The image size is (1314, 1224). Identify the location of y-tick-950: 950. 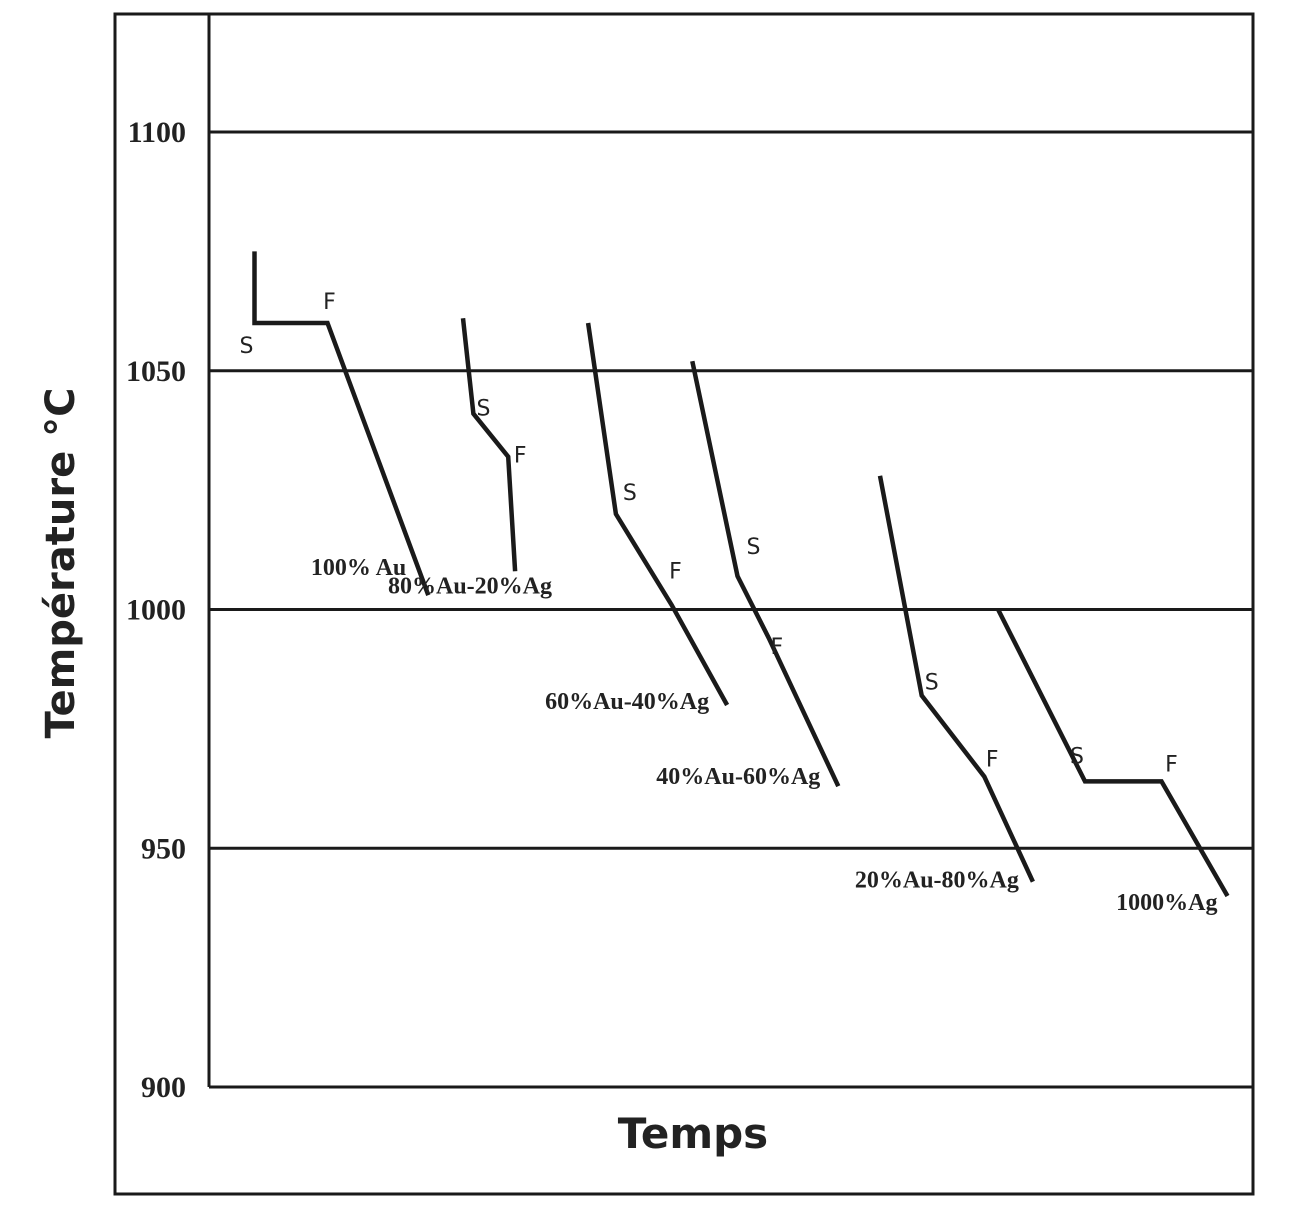
(163, 848).